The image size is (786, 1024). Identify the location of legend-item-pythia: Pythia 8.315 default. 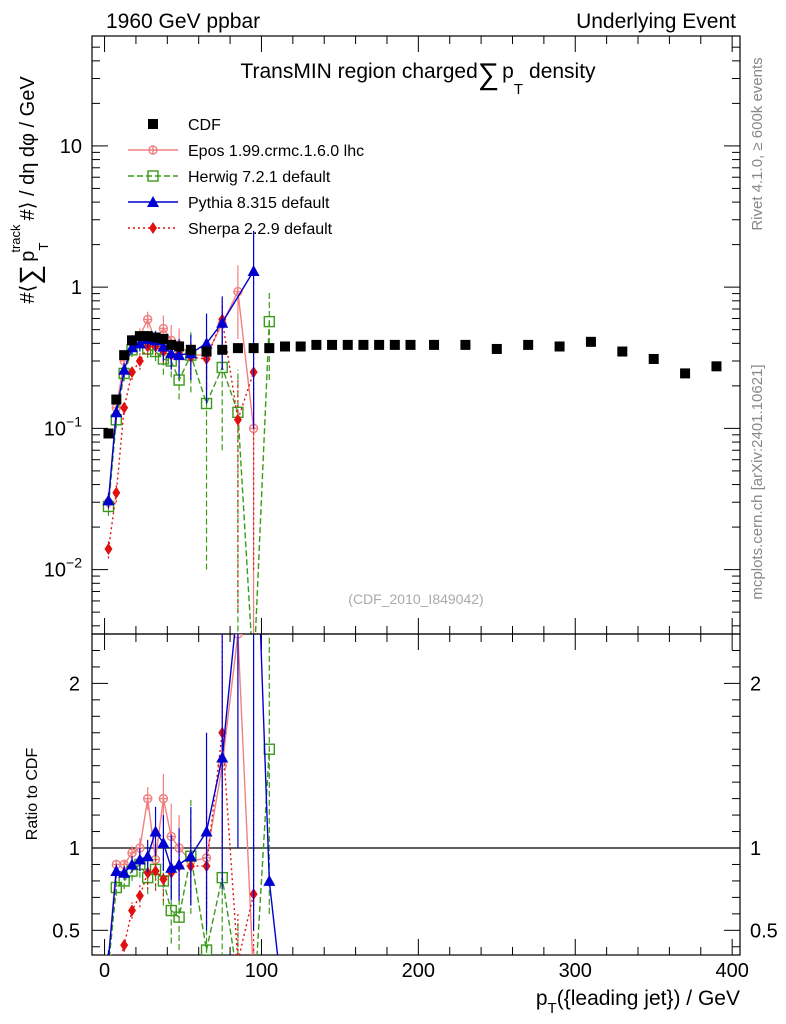
(229, 203).